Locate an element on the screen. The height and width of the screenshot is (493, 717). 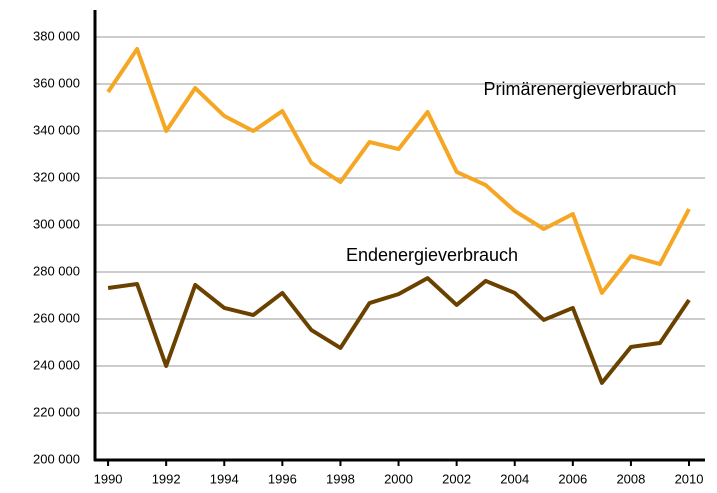
x-tick-label: 1996 is located at coordinates (282, 478).